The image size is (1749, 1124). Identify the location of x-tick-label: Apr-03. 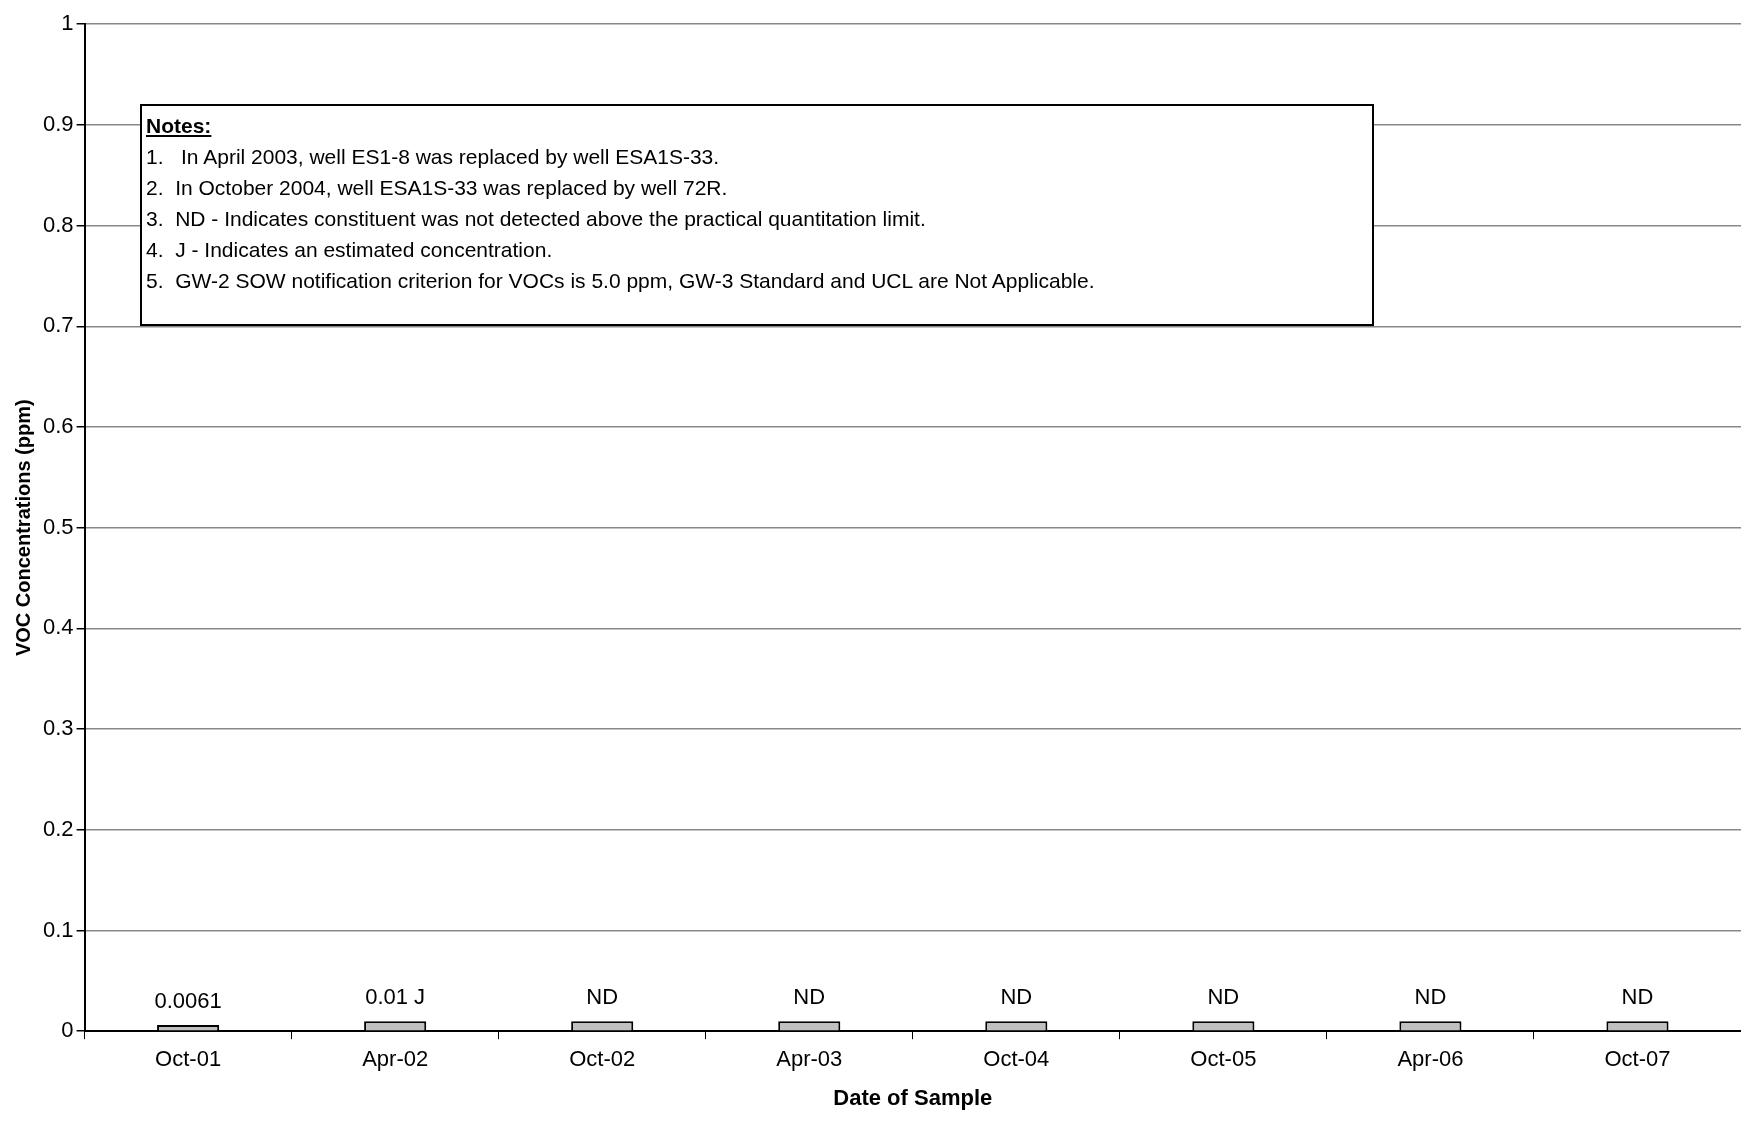
(809, 1059).